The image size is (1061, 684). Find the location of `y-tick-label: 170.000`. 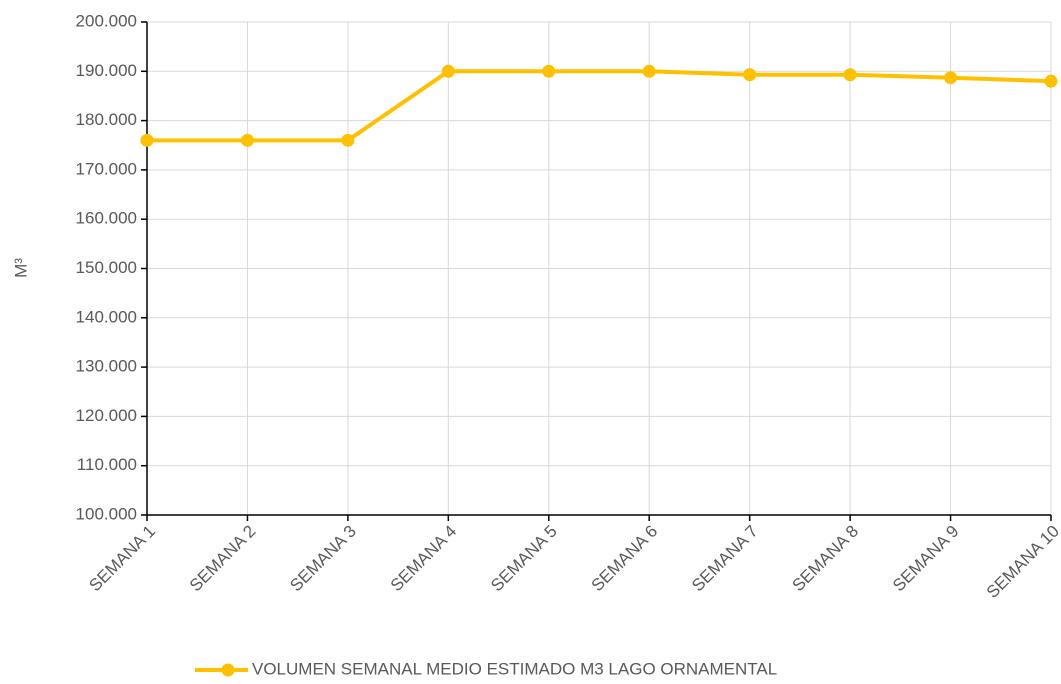

y-tick-label: 170.000 is located at coordinates (106, 168).